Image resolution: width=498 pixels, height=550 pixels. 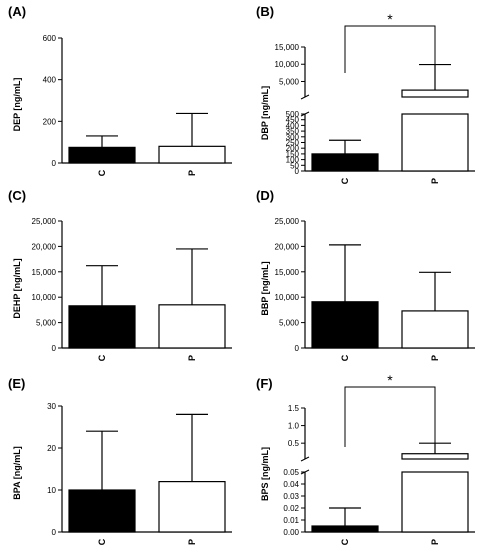 What do you see at coordinates (293, 114) in the screenshot?
I see `y-tick-label: 500` at bounding box center [293, 114].